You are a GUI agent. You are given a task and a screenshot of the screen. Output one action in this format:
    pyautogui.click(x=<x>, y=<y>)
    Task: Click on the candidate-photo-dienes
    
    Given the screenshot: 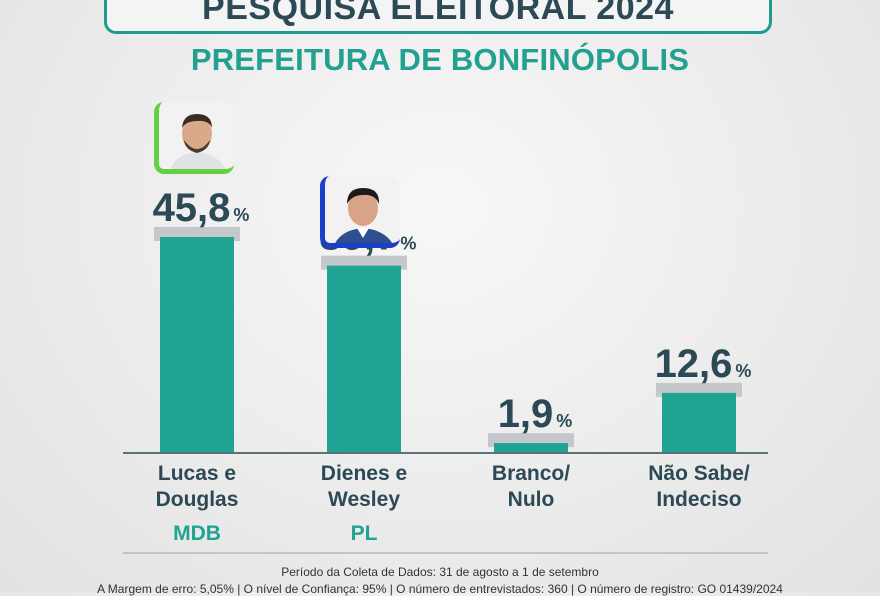 What is the action you would take?
    pyautogui.click(x=360, y=212)
    